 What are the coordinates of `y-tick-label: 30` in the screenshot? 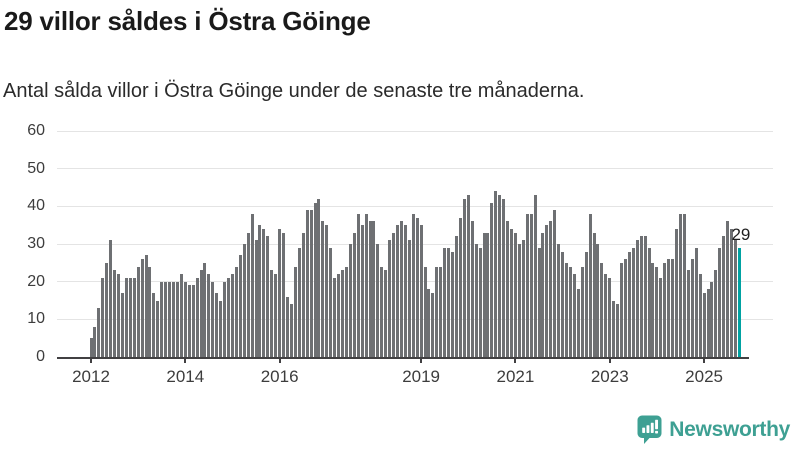 It's located at (36, 243).